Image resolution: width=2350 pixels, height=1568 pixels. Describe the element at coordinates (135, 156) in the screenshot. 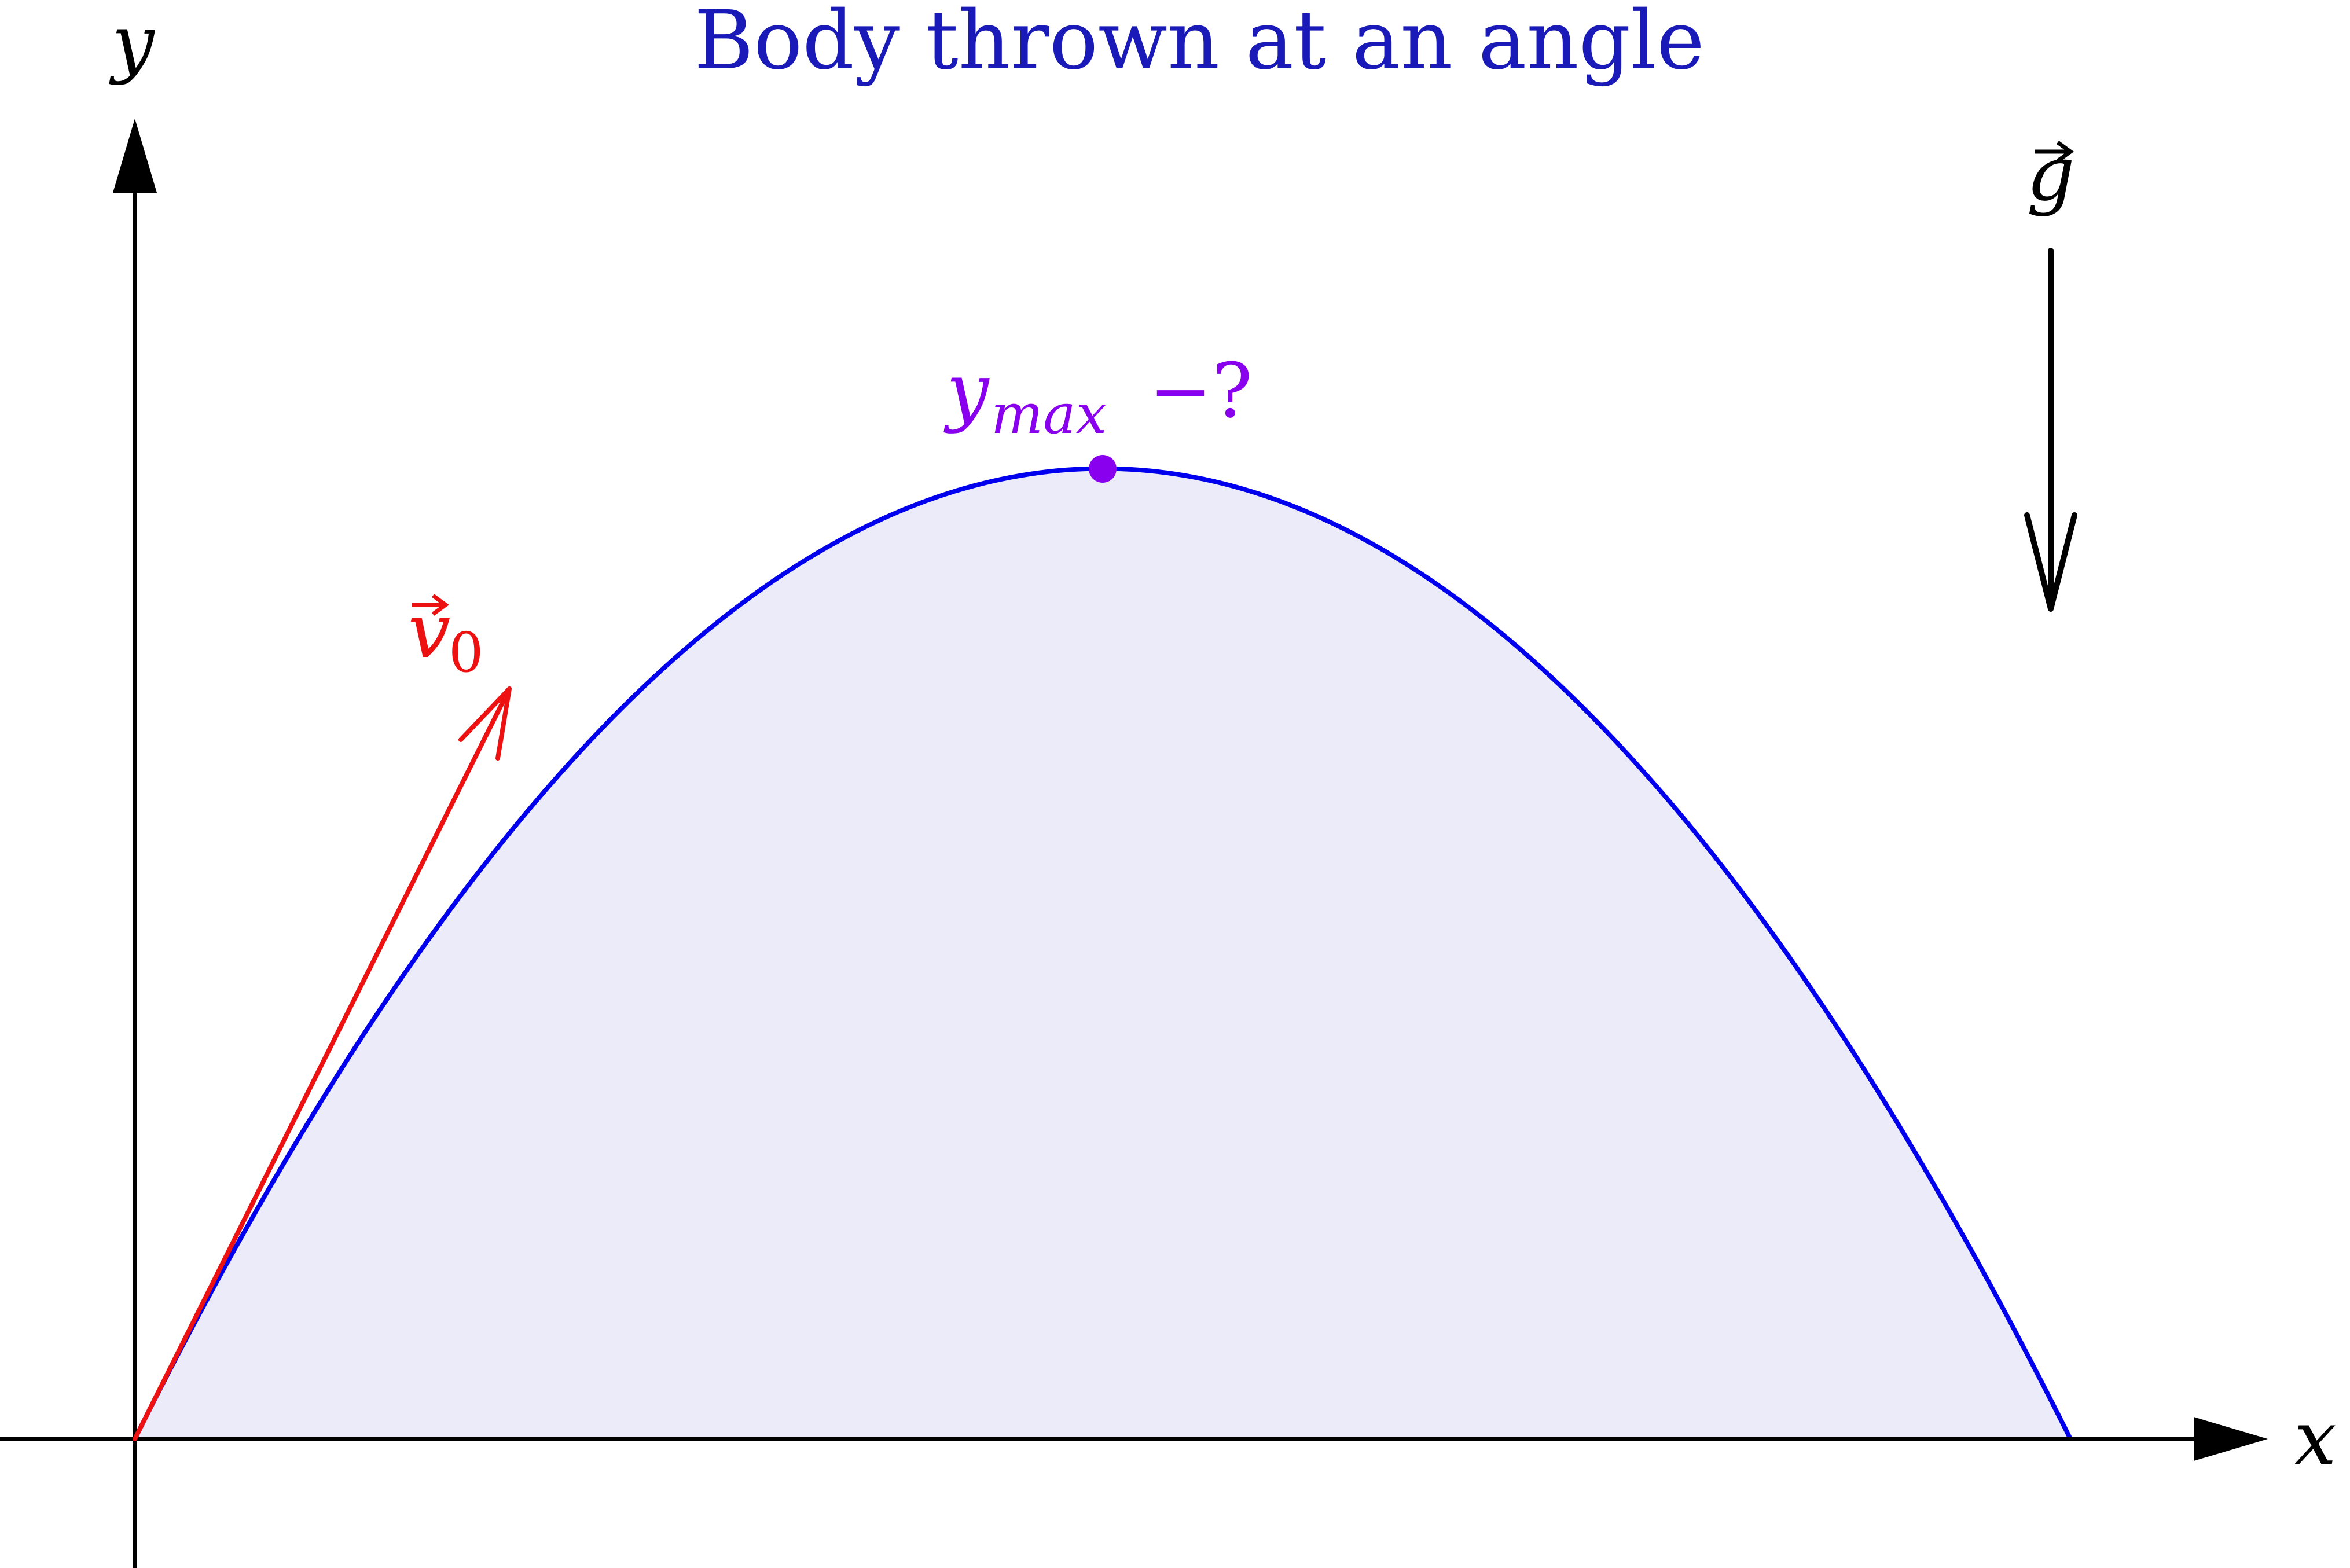

I see `y-axis-arrowhead-icon` at that location.